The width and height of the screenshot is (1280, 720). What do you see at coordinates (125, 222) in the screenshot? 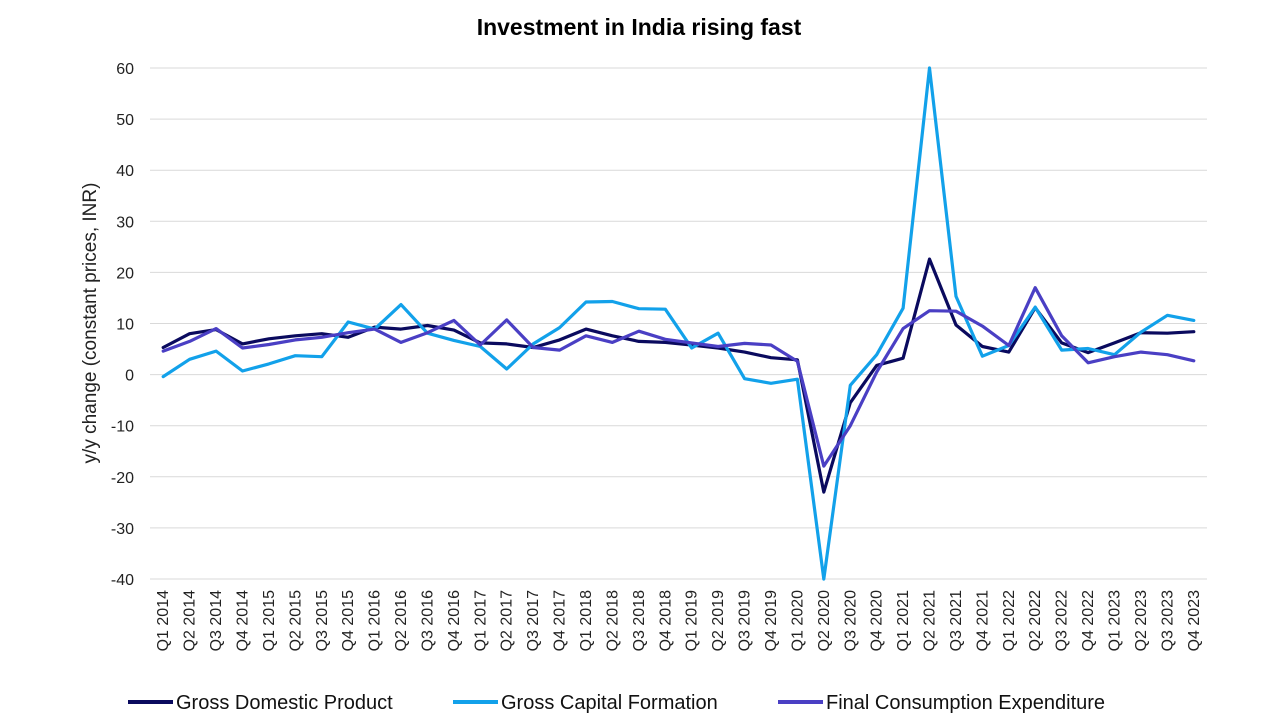
I see `y-tick-label: 30` at bounding box center [125, 222].